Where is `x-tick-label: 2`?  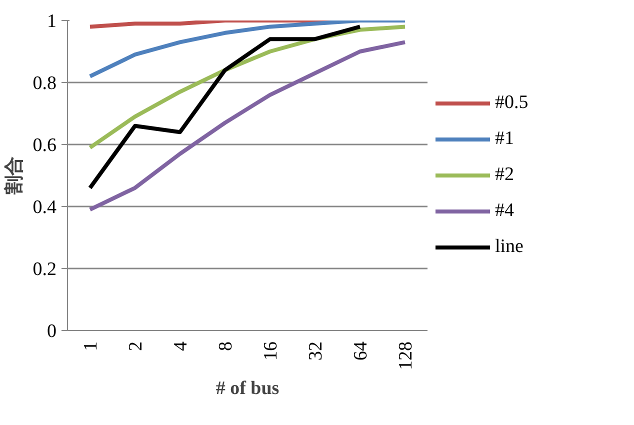
x-tick-label: 2 is located at coordinates (136, 346).